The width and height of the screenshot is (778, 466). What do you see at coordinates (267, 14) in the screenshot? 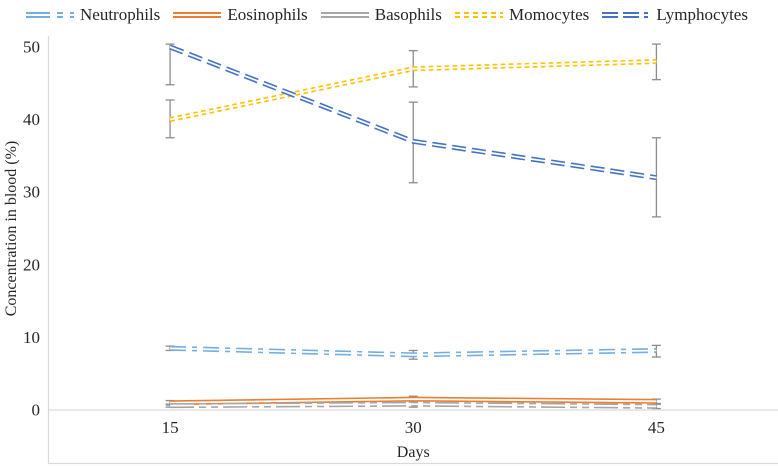
I see `legend-label-eosinophils: Eosinophils` at bounding box center [267, 14].